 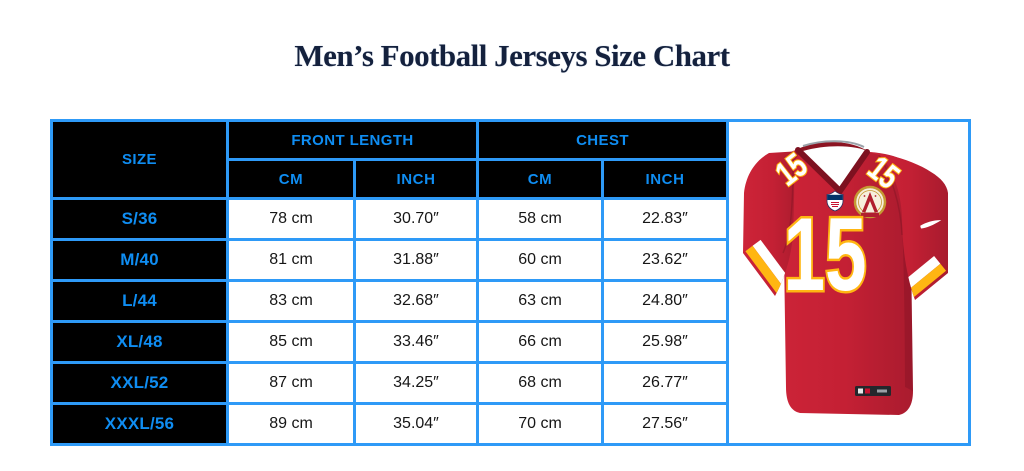 I want to click on jersey-shading, so click(x=908, y=306).